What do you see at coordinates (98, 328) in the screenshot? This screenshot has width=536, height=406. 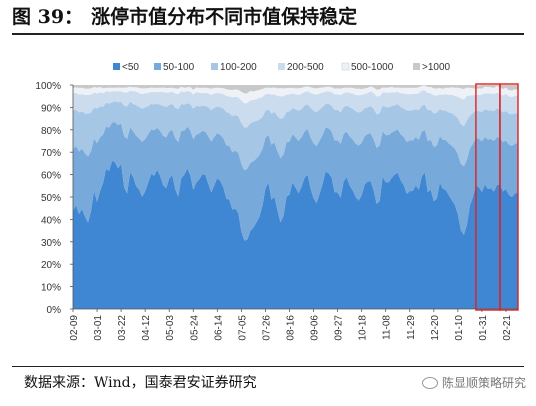 I see `x-tick-label: 03-01` at bounding box center [98, 328].